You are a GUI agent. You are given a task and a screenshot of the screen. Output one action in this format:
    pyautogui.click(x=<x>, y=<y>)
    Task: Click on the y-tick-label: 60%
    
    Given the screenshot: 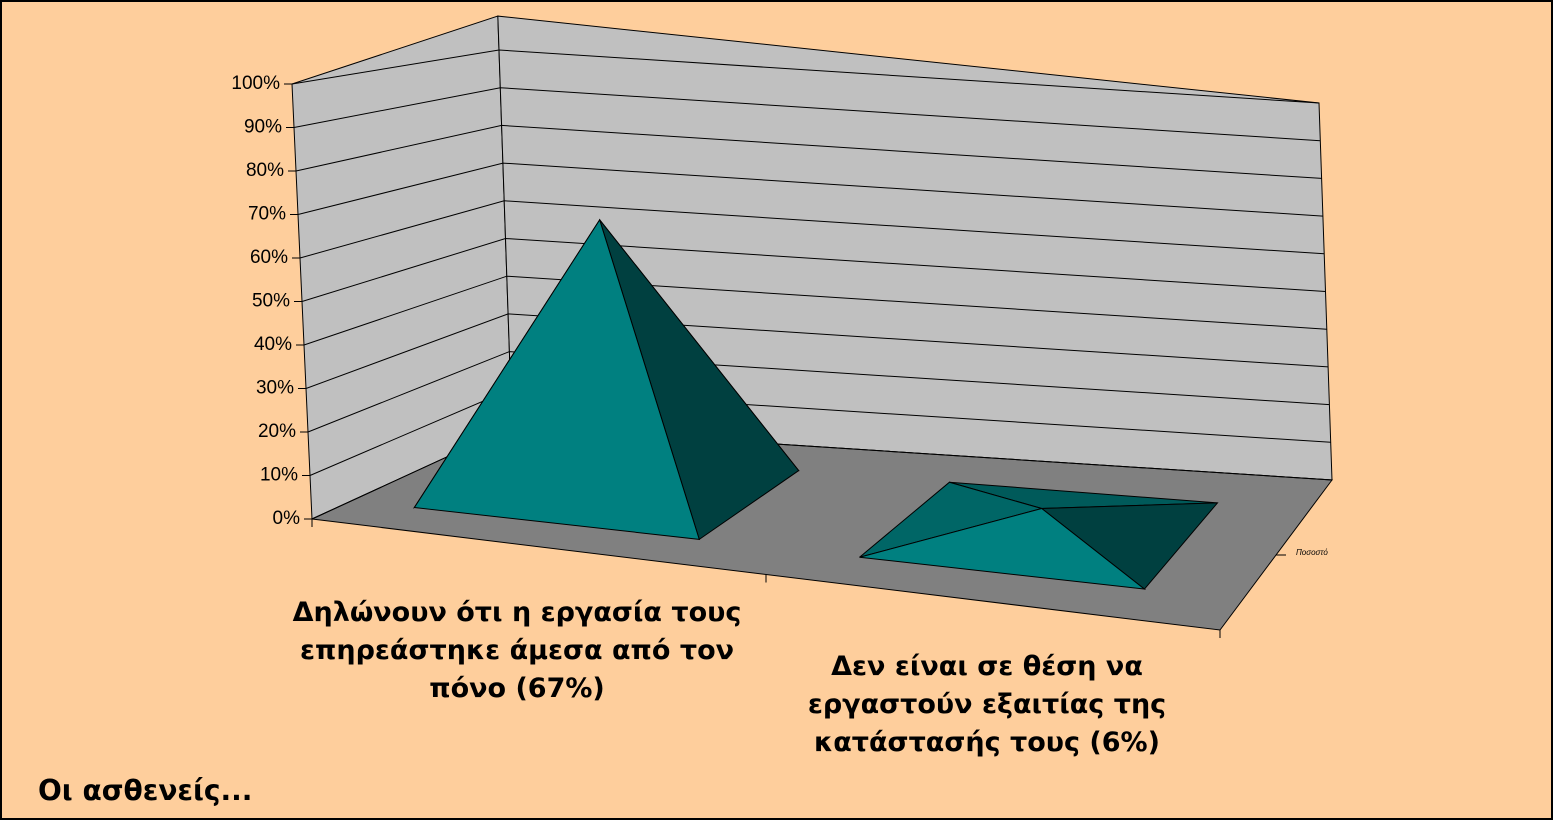 What is the action you would take?
    pyautogui.click(x=269, y=257)
    